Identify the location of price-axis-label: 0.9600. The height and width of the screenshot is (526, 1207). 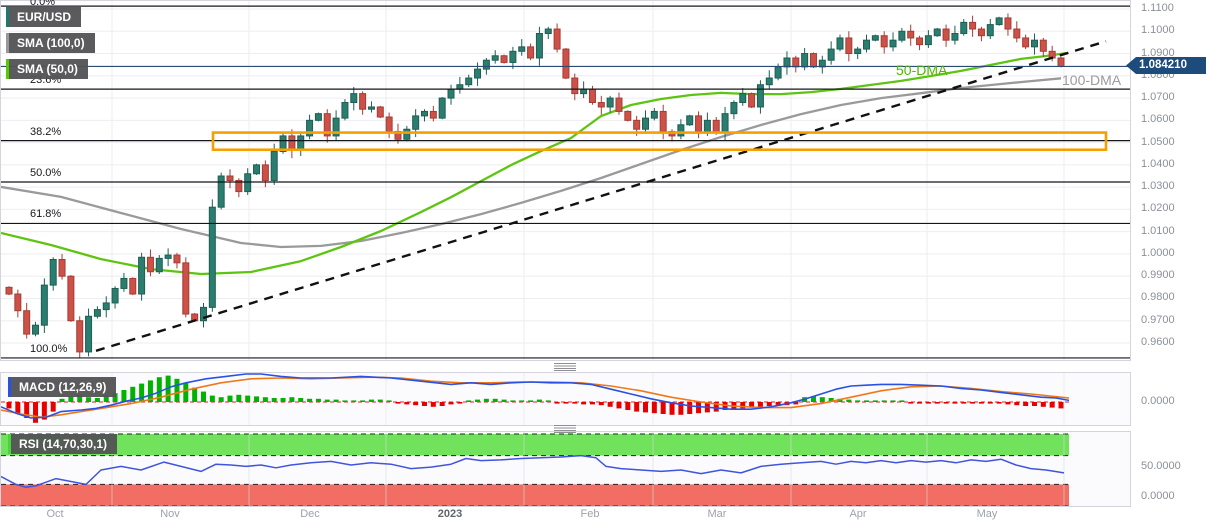
(1158, 342).